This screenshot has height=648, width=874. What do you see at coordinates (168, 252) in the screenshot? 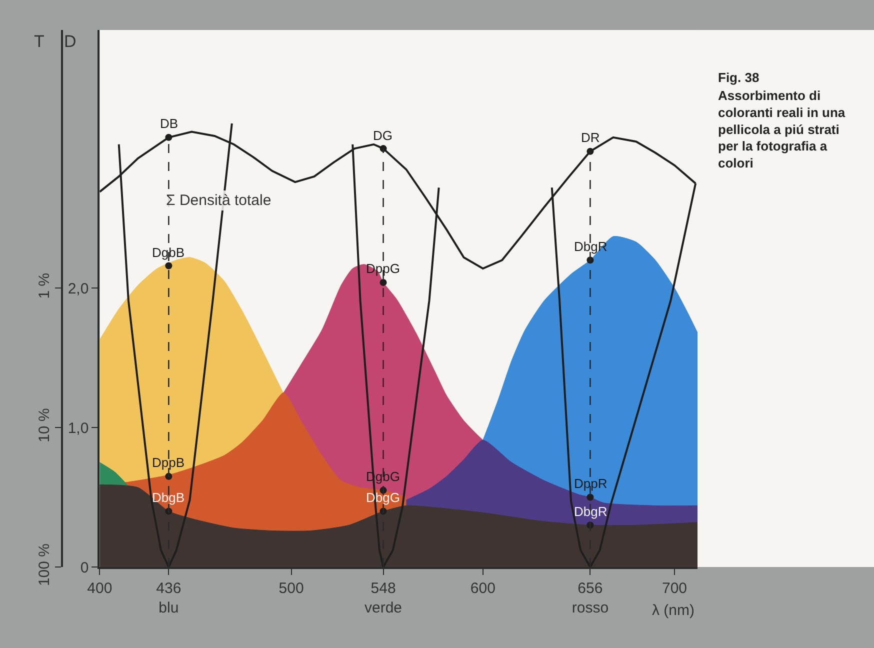
I see `annotation: DgbB` at bounding box center [168, 252].